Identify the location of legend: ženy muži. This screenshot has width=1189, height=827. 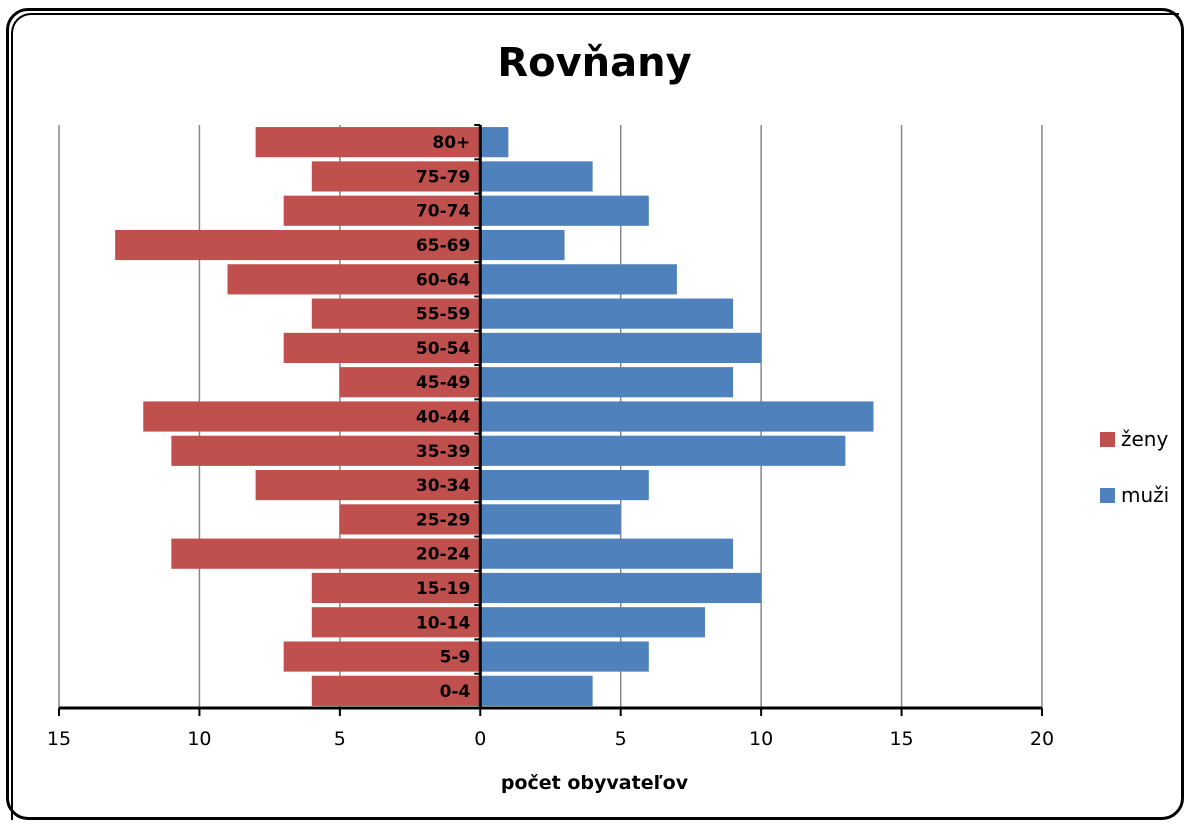
(1134, 481).